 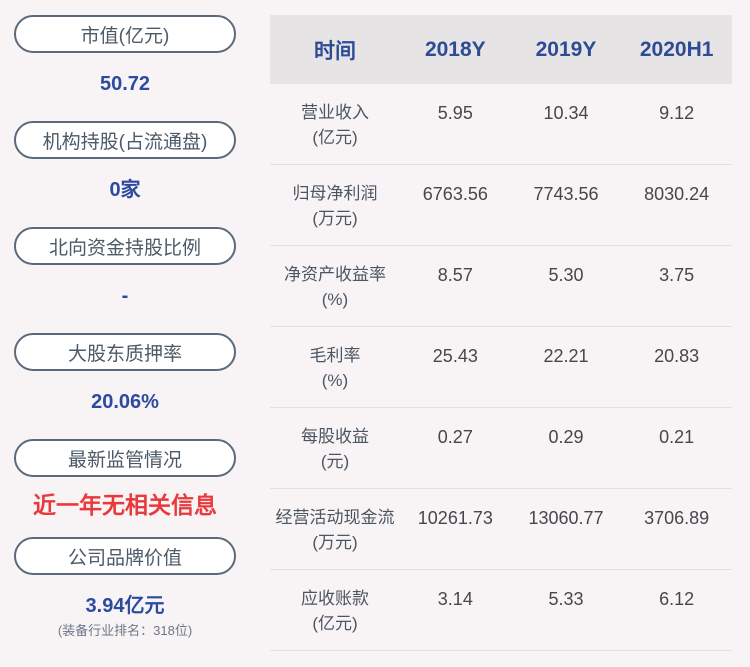 What do you see at coordinates (125, 68) in the screenshot?
I see `sidebar-item-market-cap: 市值(亿元) 50.72` at bounding box center [125, 68].